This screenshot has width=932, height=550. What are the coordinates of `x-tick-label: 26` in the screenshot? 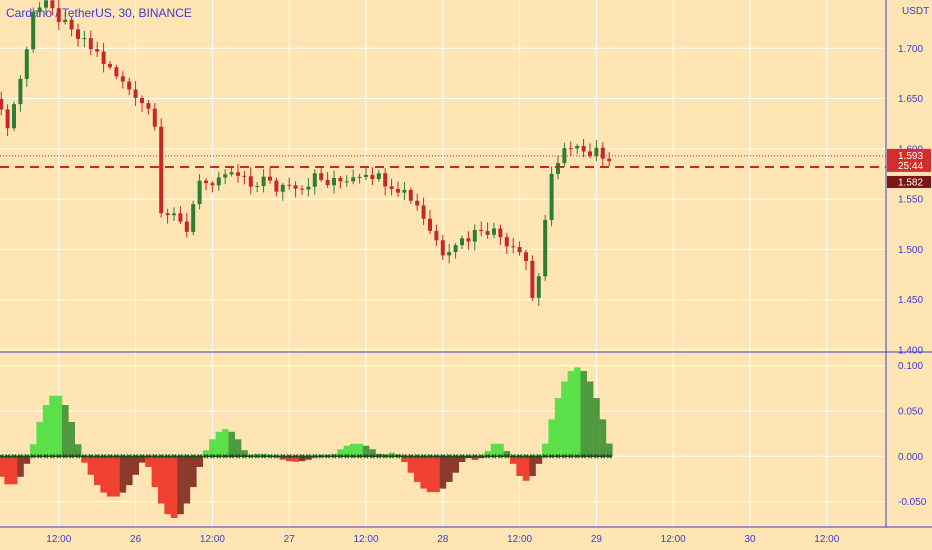 It's located at (136, 539).